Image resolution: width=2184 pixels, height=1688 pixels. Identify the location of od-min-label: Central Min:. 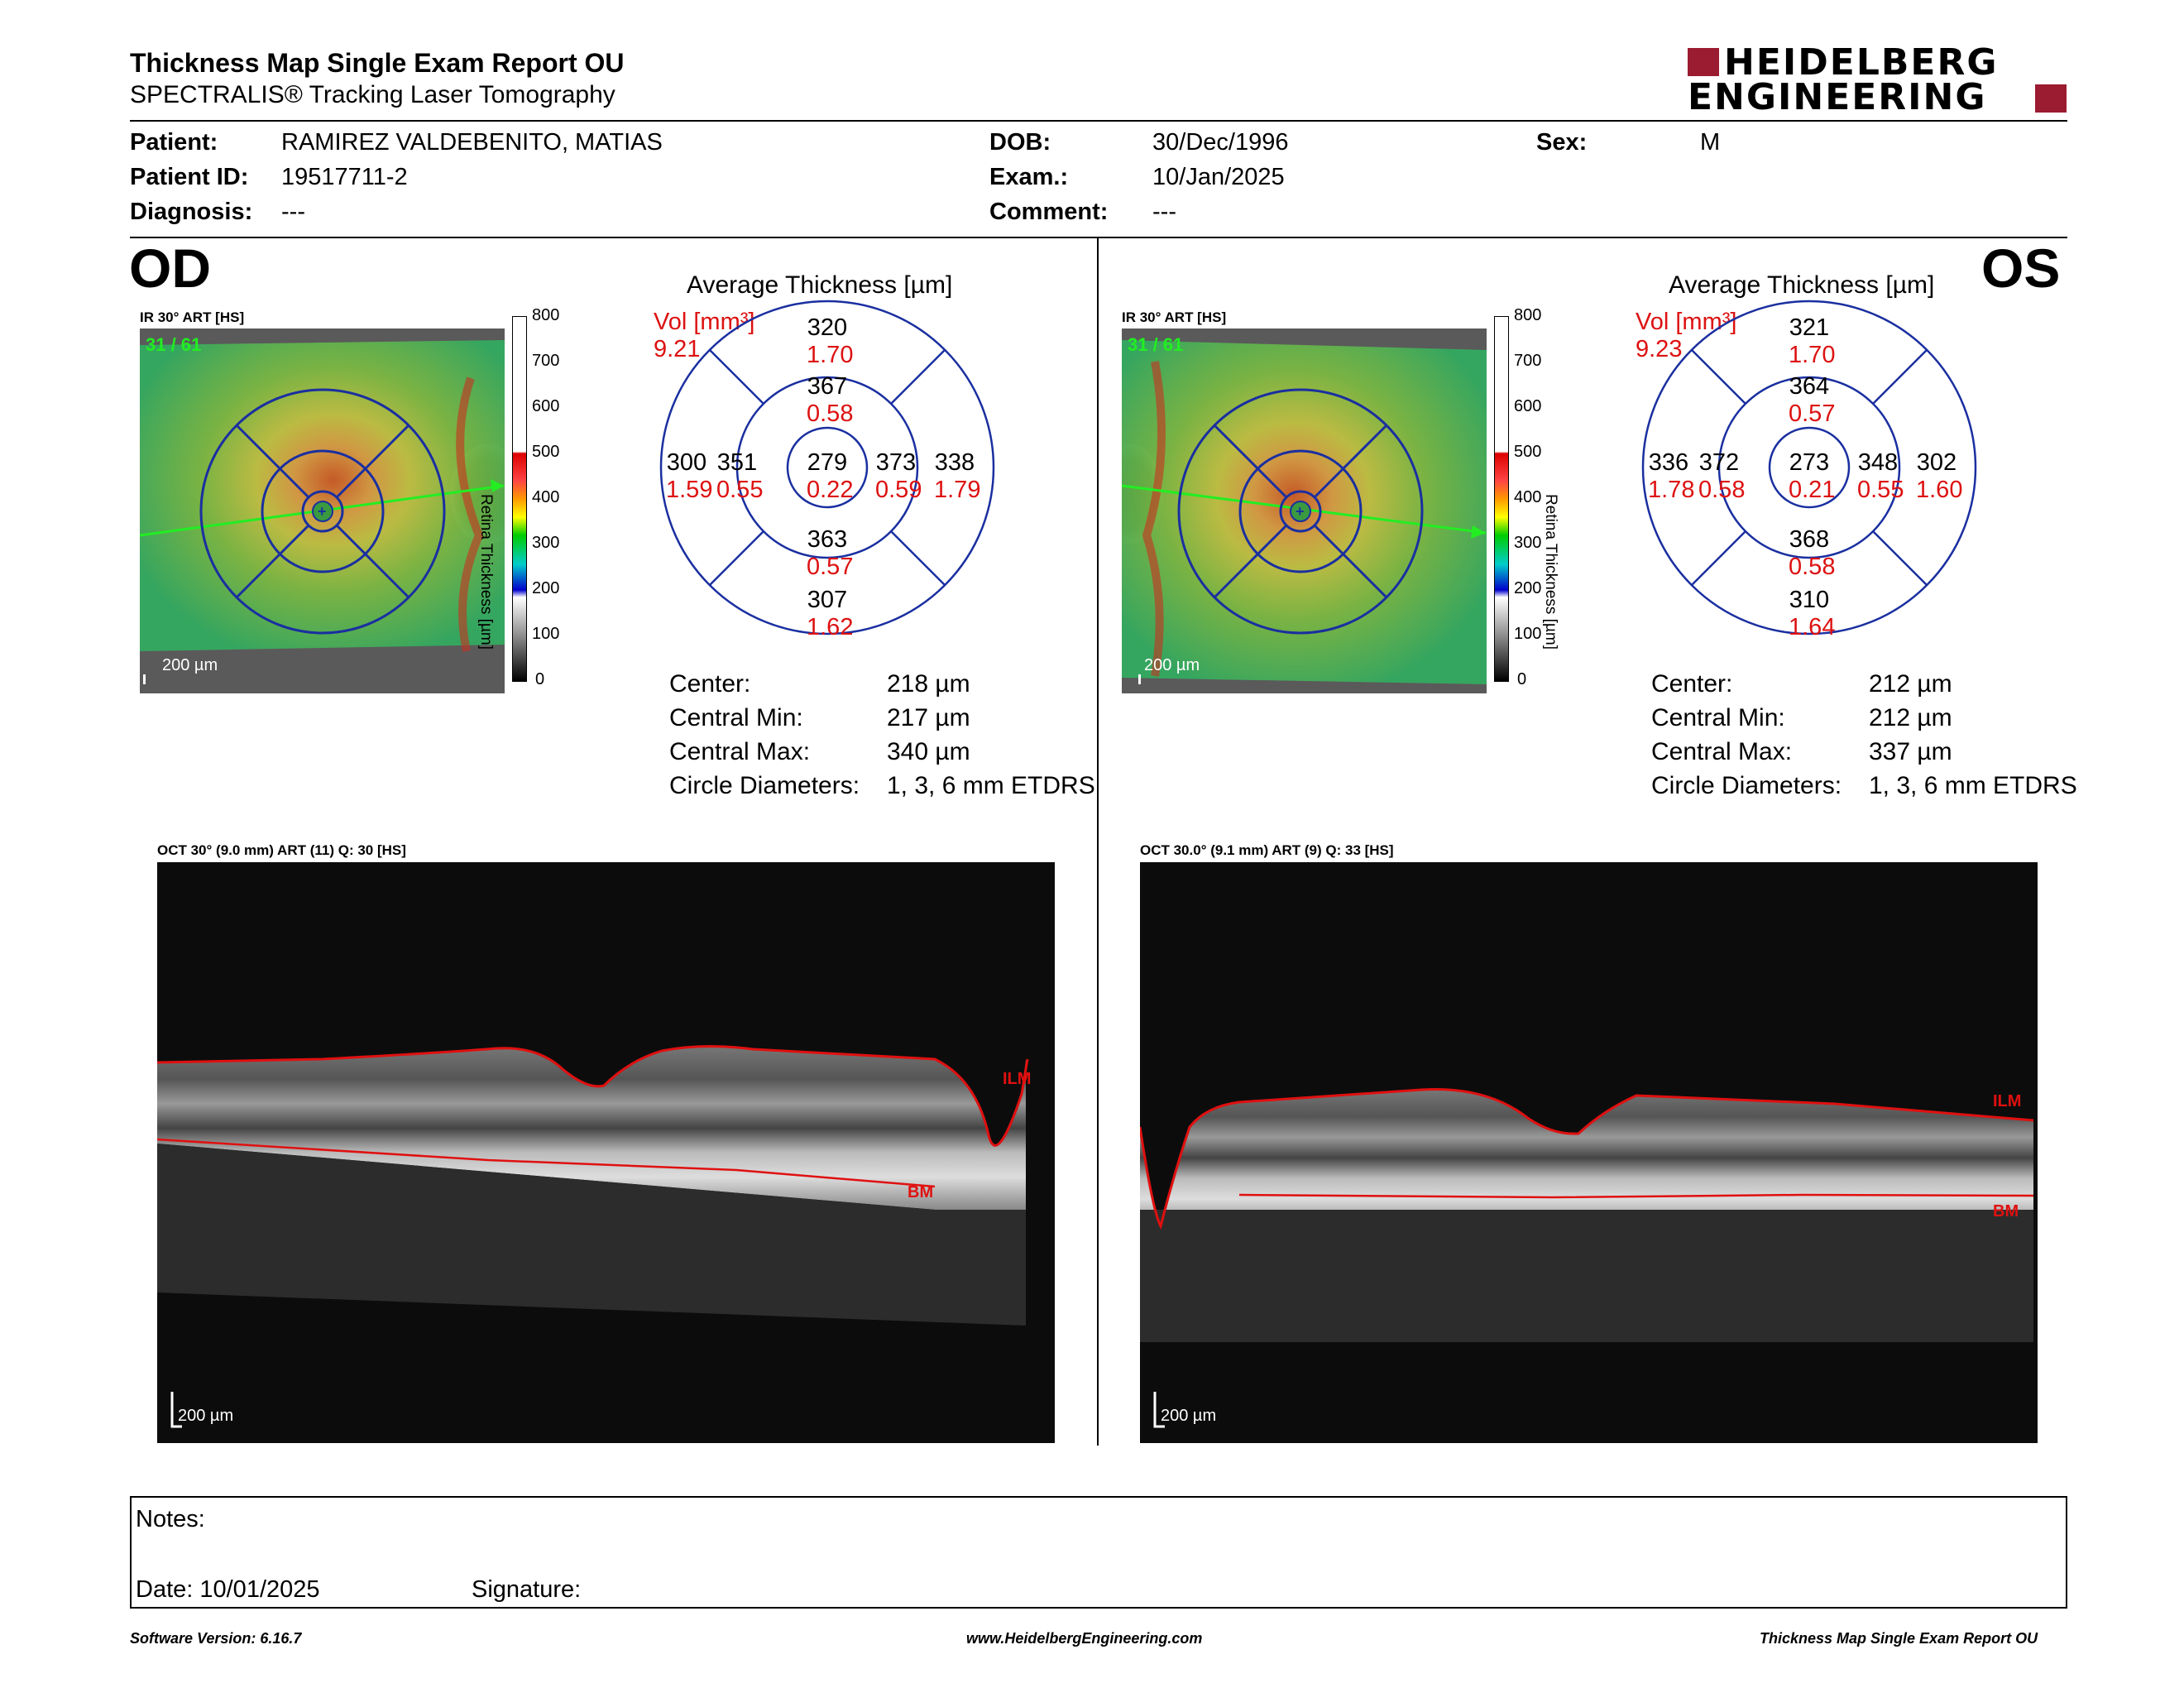
(736, 717).